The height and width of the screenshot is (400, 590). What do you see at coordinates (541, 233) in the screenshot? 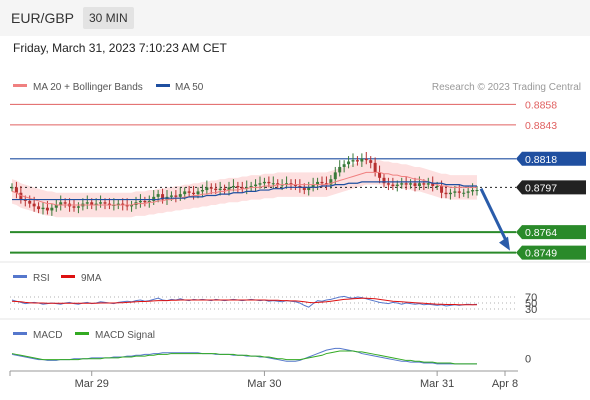
I see `level-label-0.8764: 0.8764` at bounding box center [541, 233].